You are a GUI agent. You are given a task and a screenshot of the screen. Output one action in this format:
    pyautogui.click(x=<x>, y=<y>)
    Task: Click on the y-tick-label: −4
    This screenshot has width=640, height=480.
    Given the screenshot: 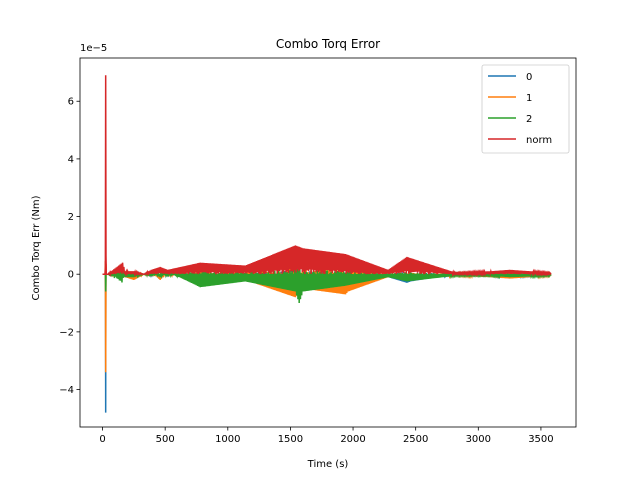 What is the action you would take?
    pyautogui.click(x=66, y=390)
    